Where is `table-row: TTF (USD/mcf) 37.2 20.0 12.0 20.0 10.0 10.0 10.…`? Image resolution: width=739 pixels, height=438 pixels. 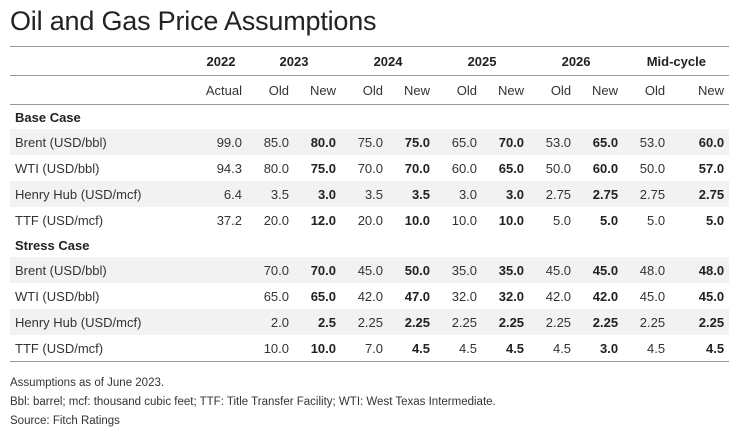
table-row: TTF (USD/mcf) 37.2 20.0 12.0 20.0 10.0 10.0 10.… is located at coordinates (369, 220).